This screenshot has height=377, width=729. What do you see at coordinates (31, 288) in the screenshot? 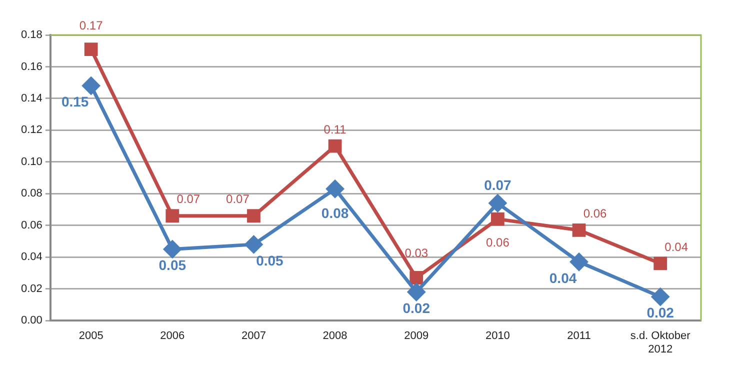
I see `text: 0.02` at bounding box center [31, 288].